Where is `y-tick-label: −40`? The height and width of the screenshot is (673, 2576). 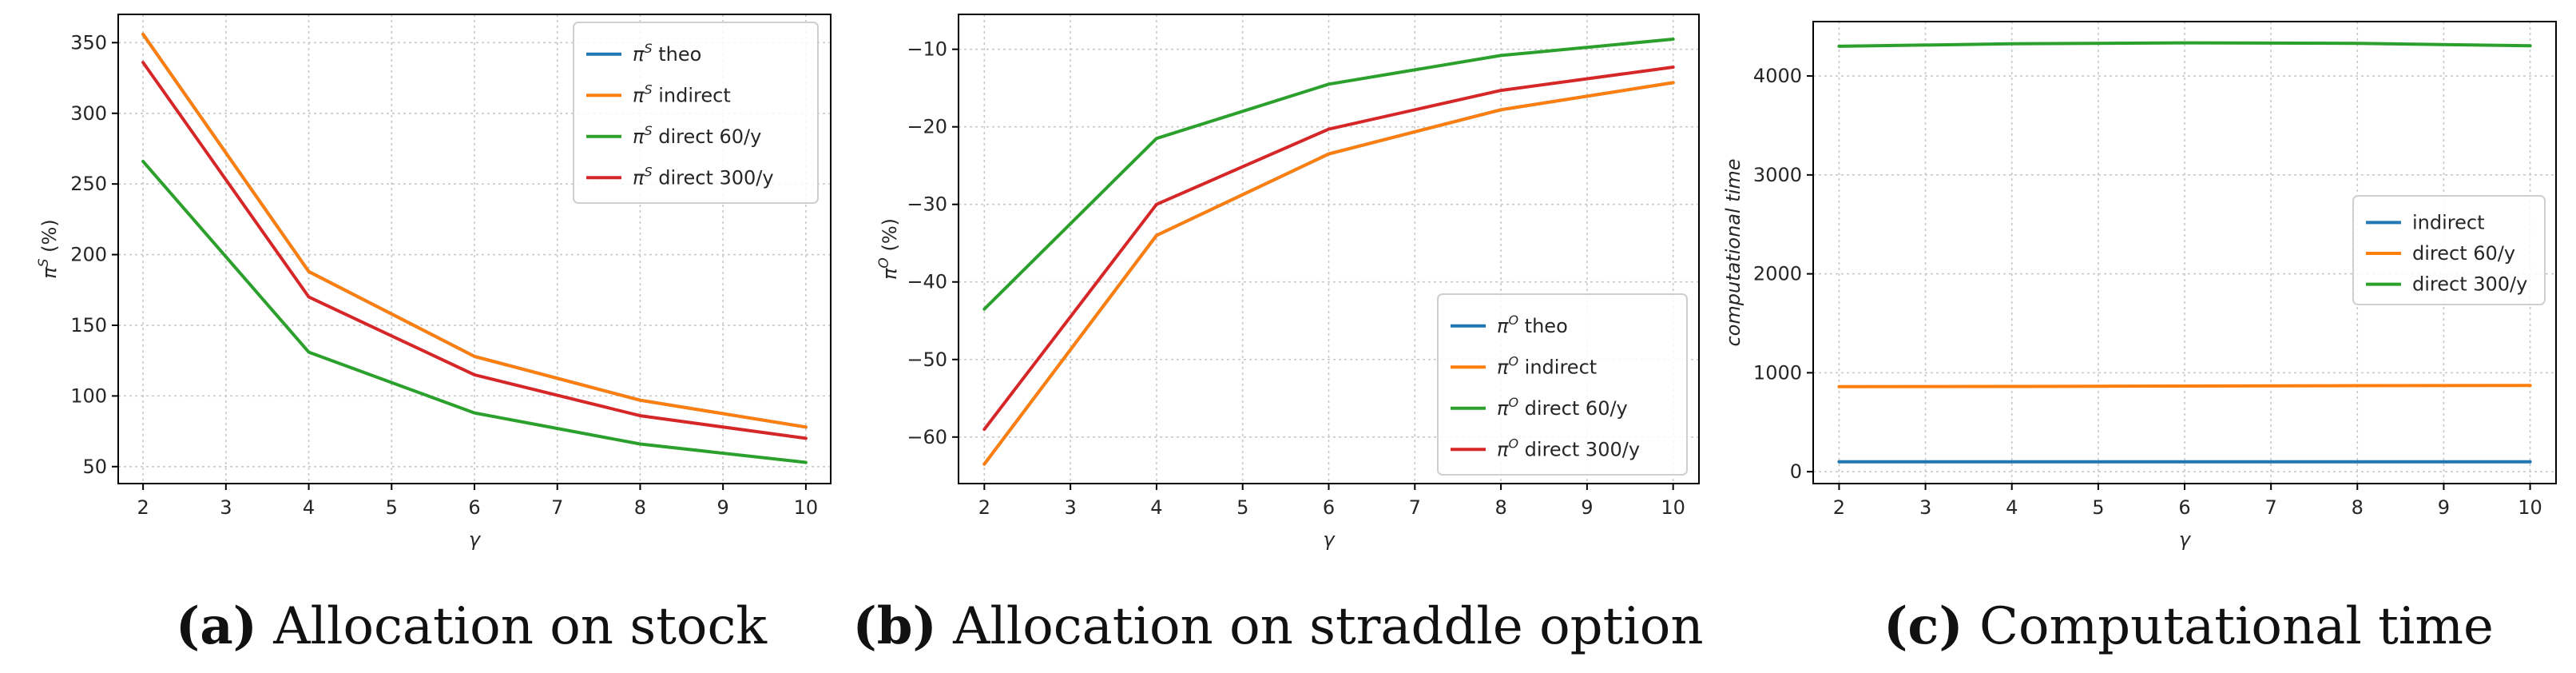 y-tick-label: −40 is located at coordinates (927, 282).